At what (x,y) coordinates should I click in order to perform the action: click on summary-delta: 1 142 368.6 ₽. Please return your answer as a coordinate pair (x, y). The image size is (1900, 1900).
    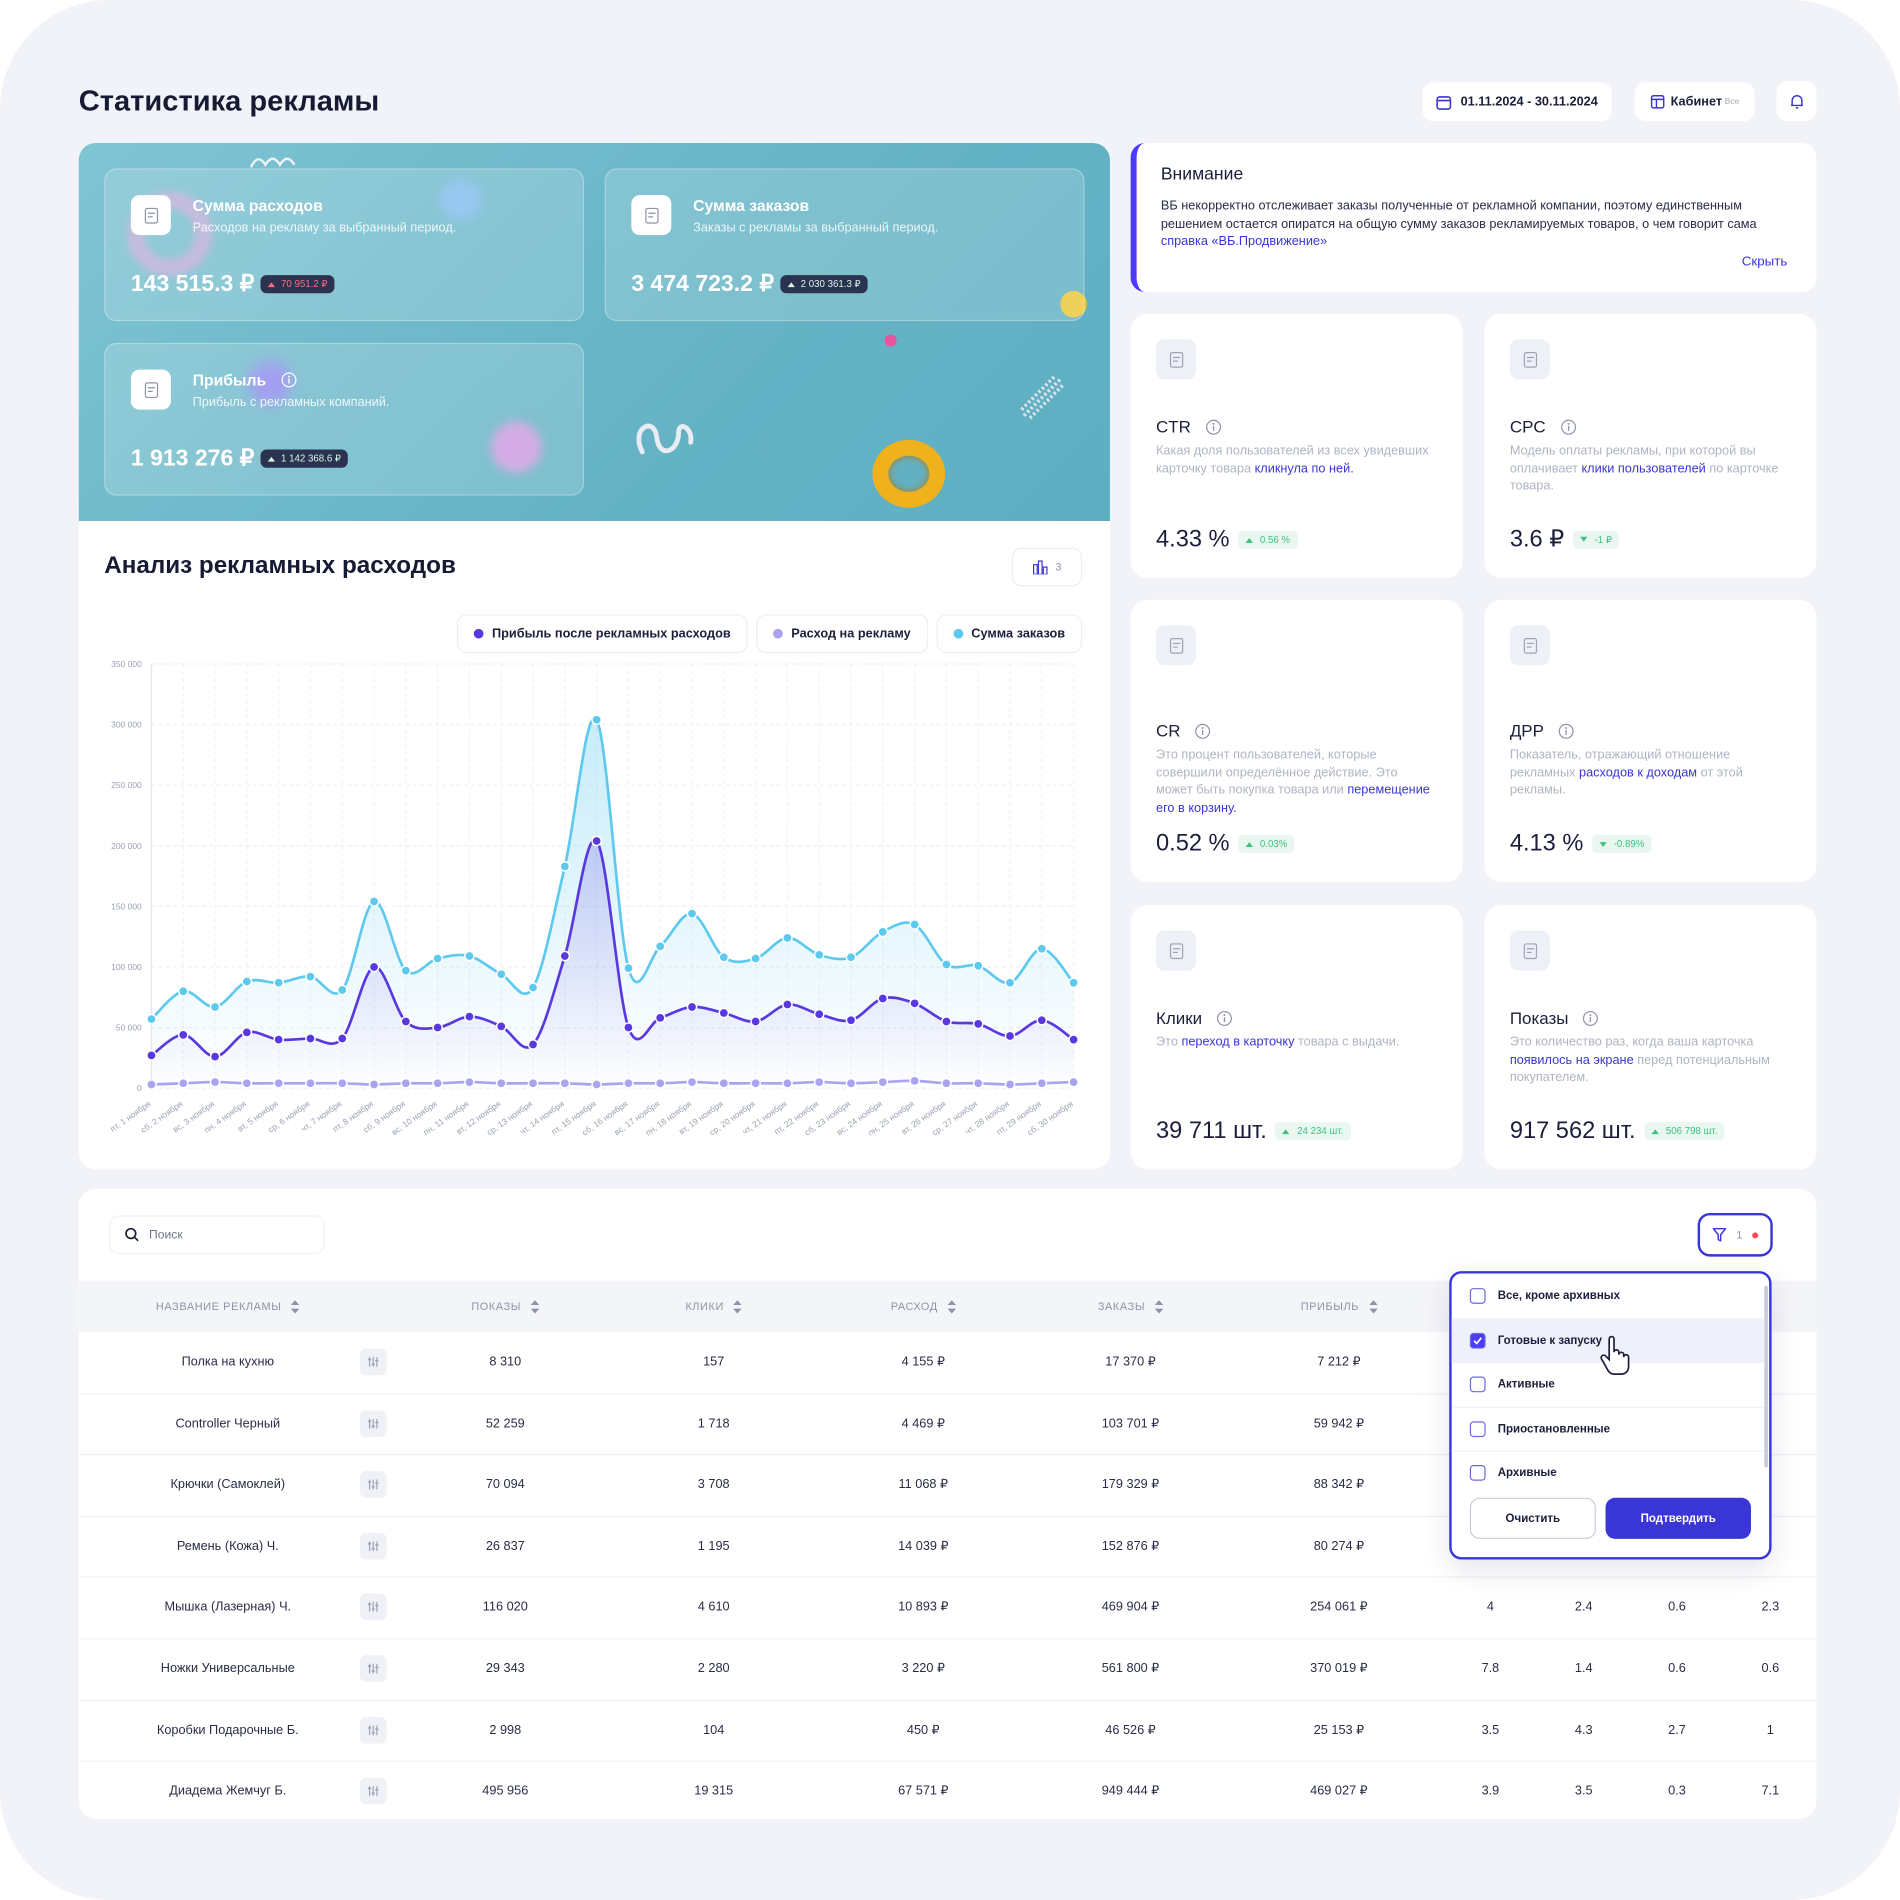
    Looking at the image, I should click on (304, 458).